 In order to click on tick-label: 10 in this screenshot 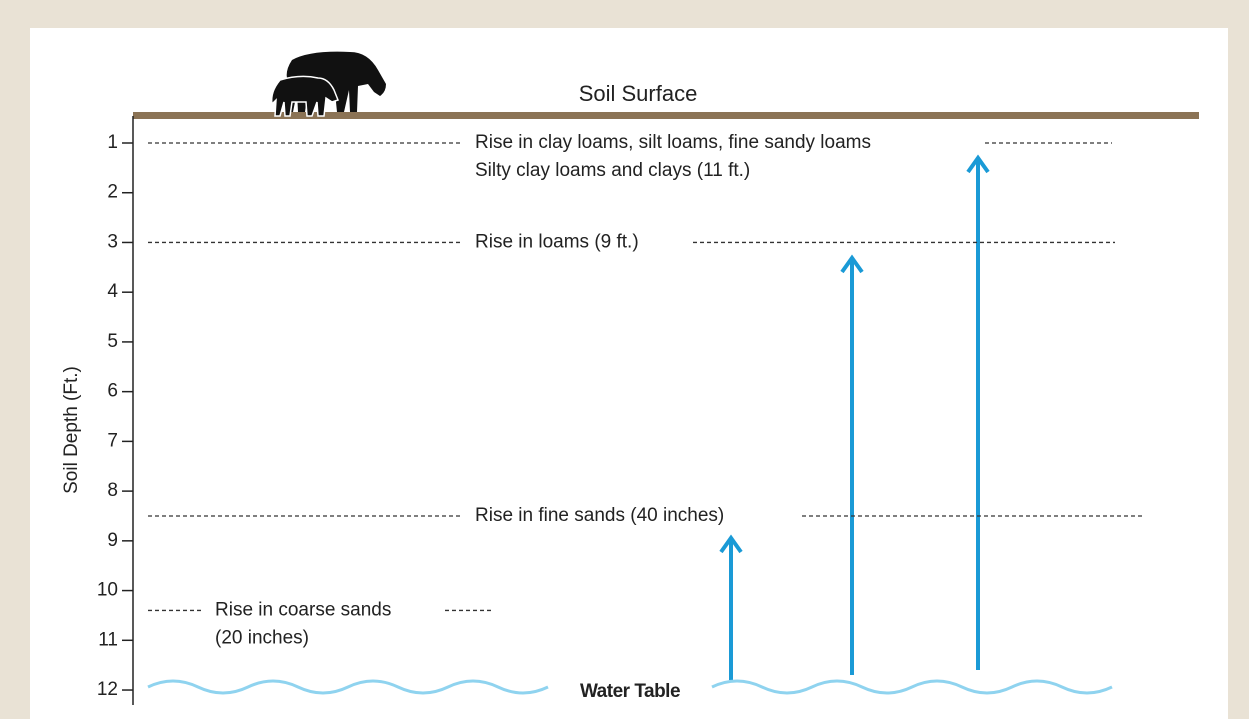, I will do `click(107, 590)`.